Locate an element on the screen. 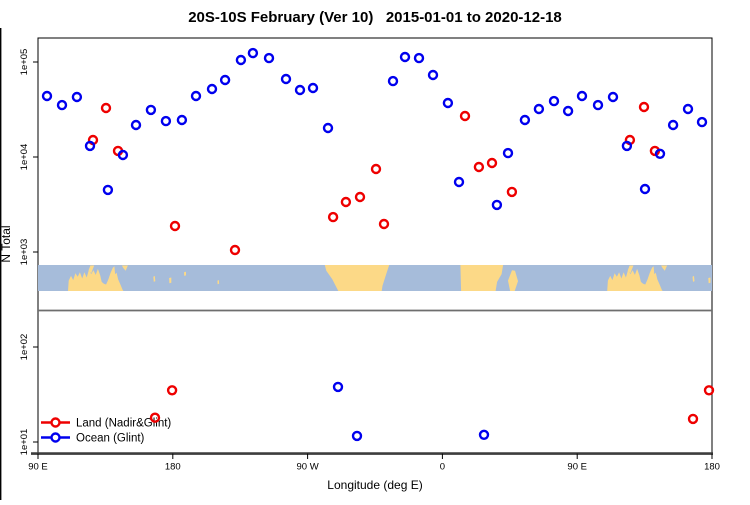 The image size is (750, 505). y-tick-label: 1e+04 is located at coordinates (24, 157).